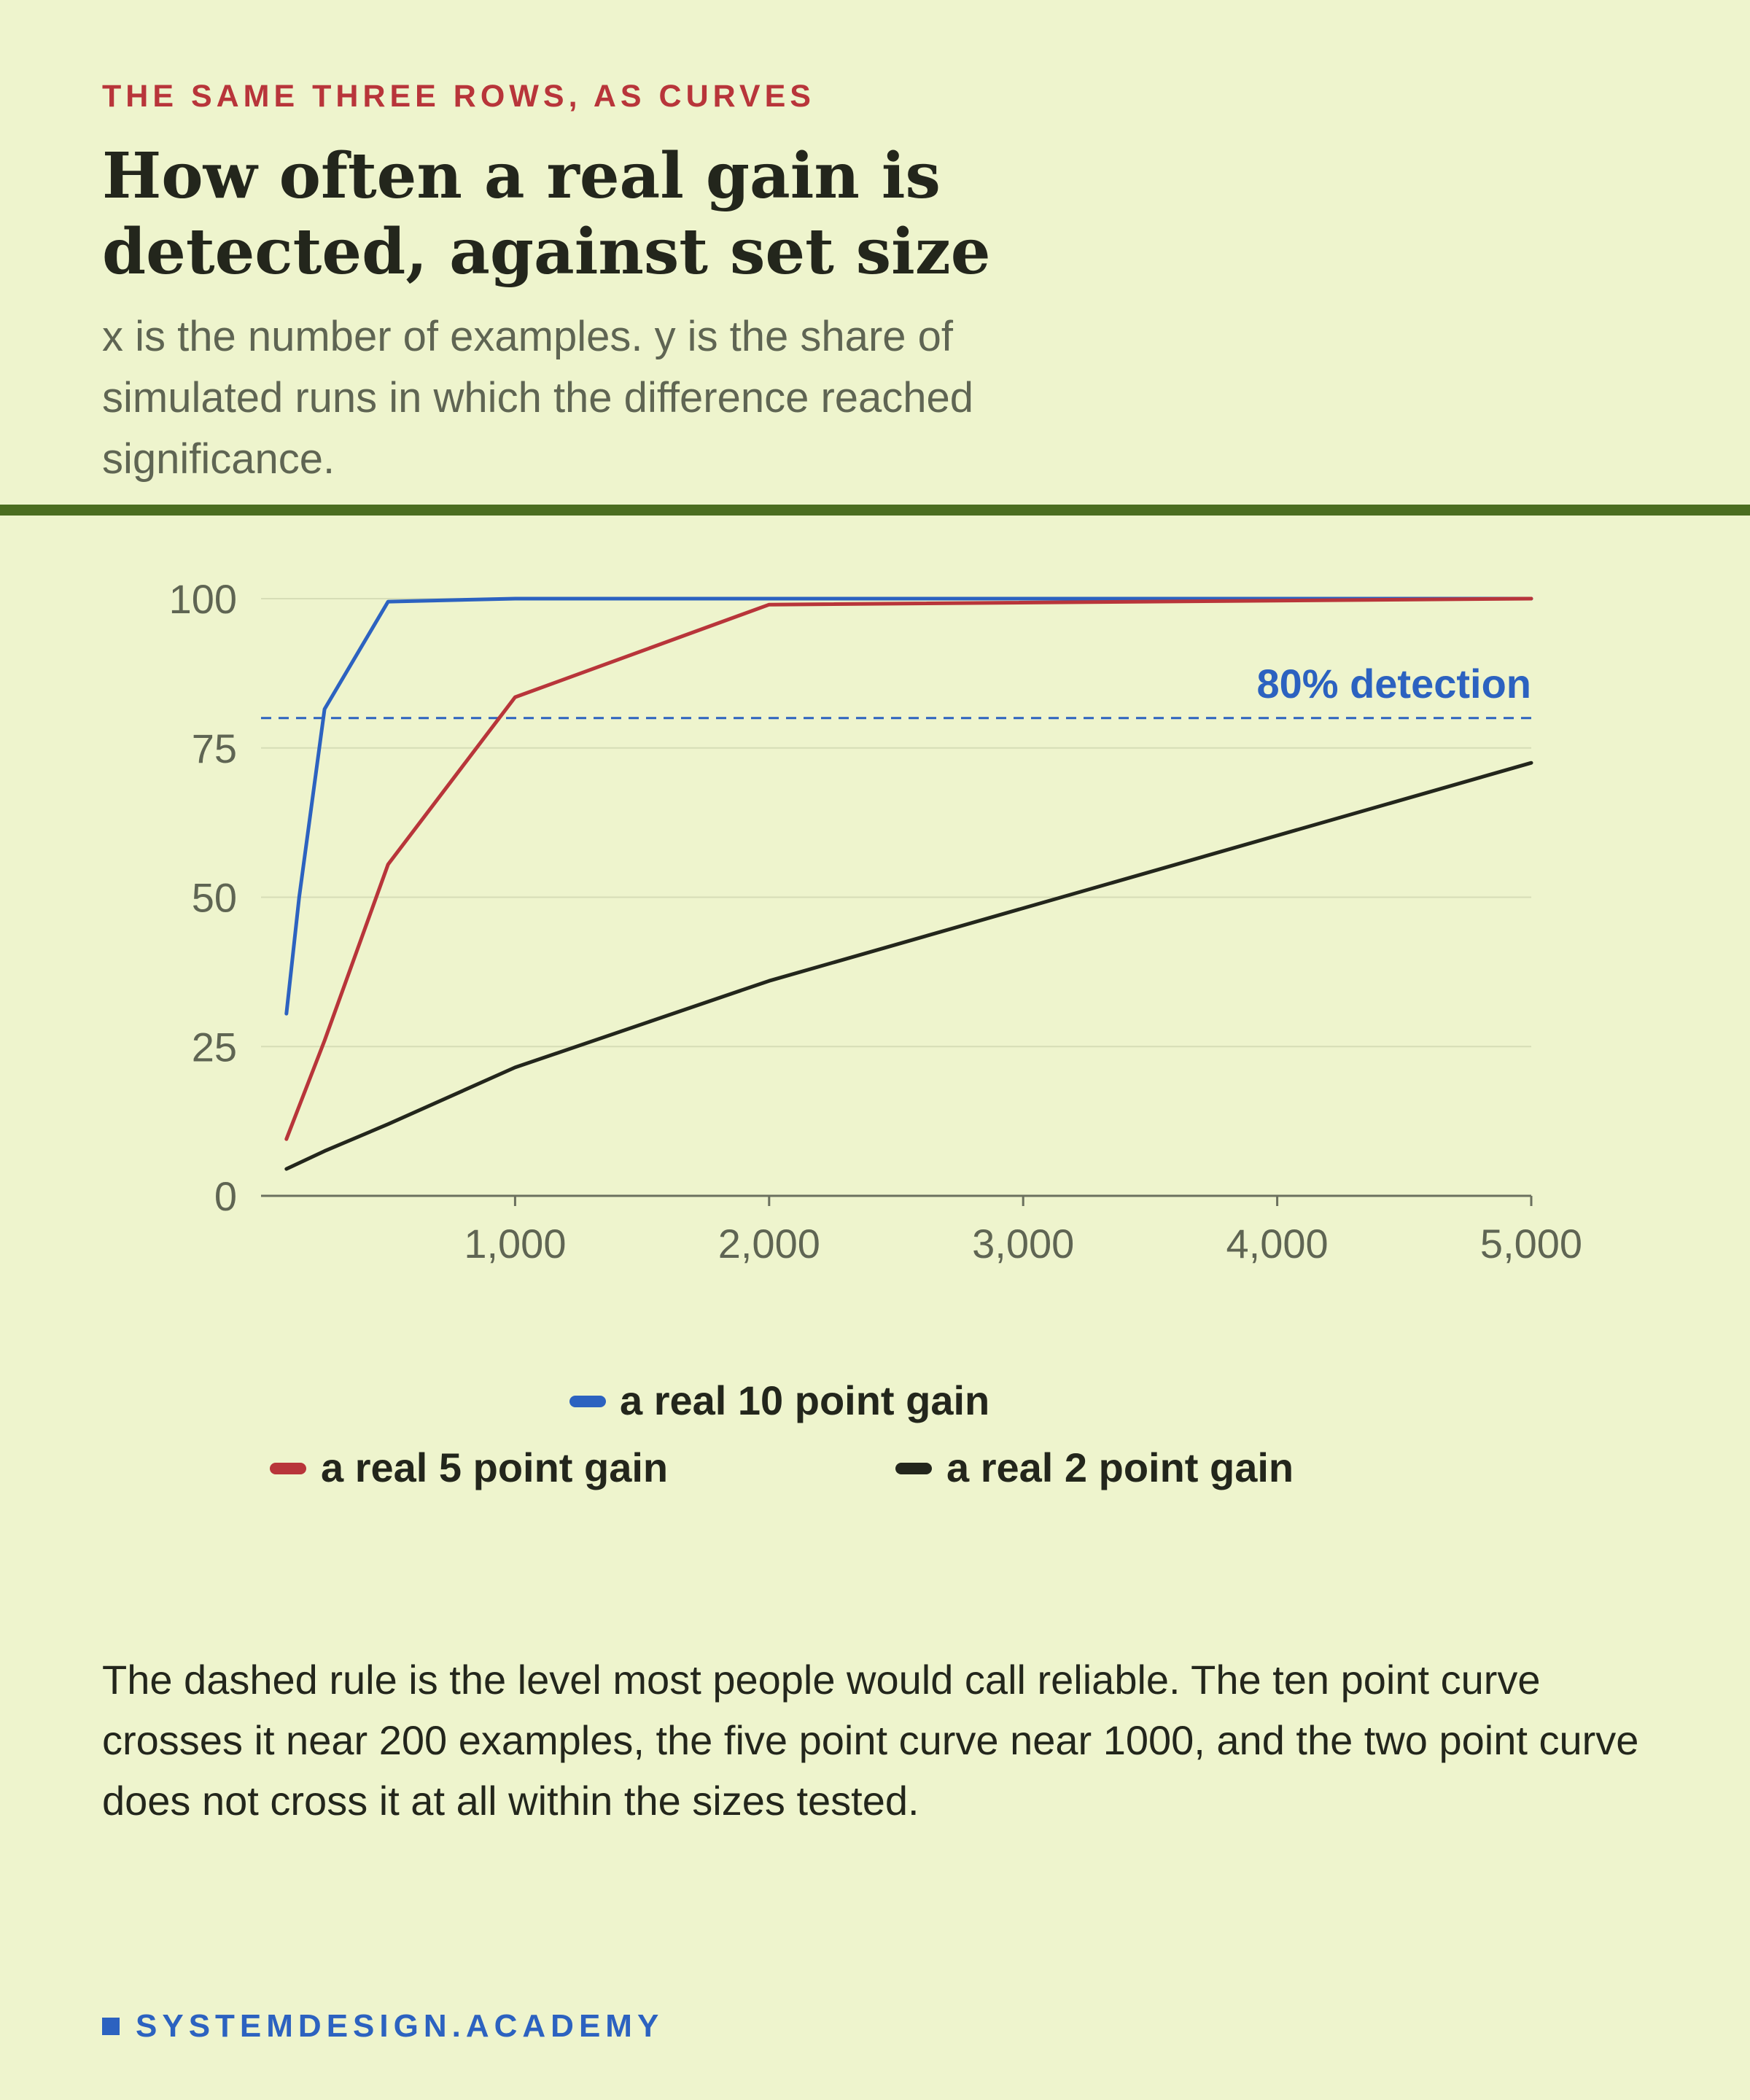 Image resolution: width=1750 pixels, height=2100 pixels. What do you see at coordinates (214, 1047) in the screenshot?
I see `y-tick-label: 25` at bounding box center [214, 1047].